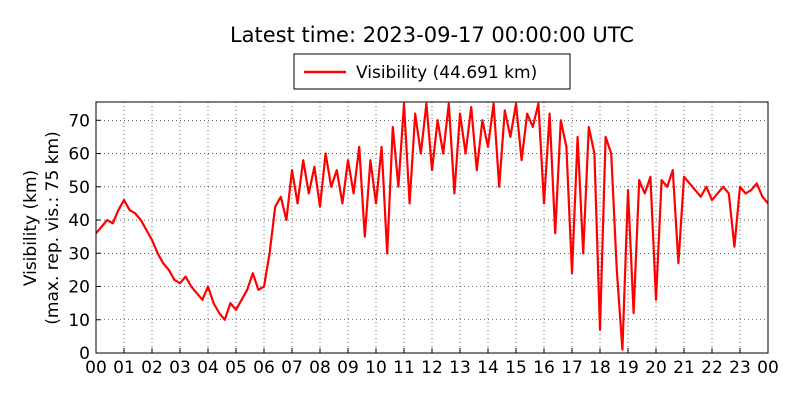 Image resolution: width=800 pixels, height=400 pixels. What do you see at coordinates (488, 368) in the screenshot?
I see `x-tick-label: 14` at bounding box center [488, 368].